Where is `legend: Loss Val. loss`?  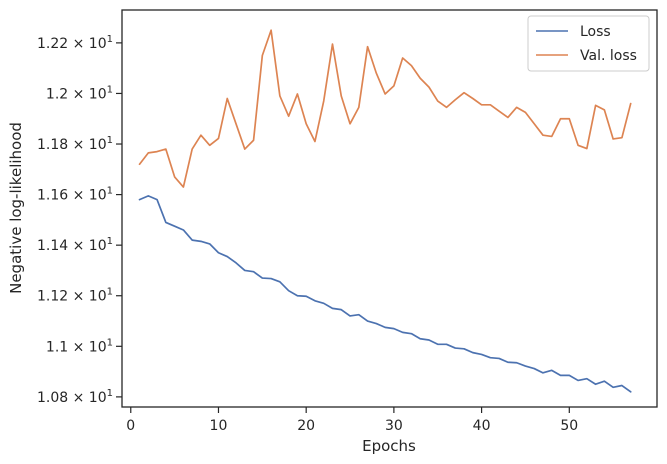
legend: Loss Val. loss is located at coordinates (588, 43).